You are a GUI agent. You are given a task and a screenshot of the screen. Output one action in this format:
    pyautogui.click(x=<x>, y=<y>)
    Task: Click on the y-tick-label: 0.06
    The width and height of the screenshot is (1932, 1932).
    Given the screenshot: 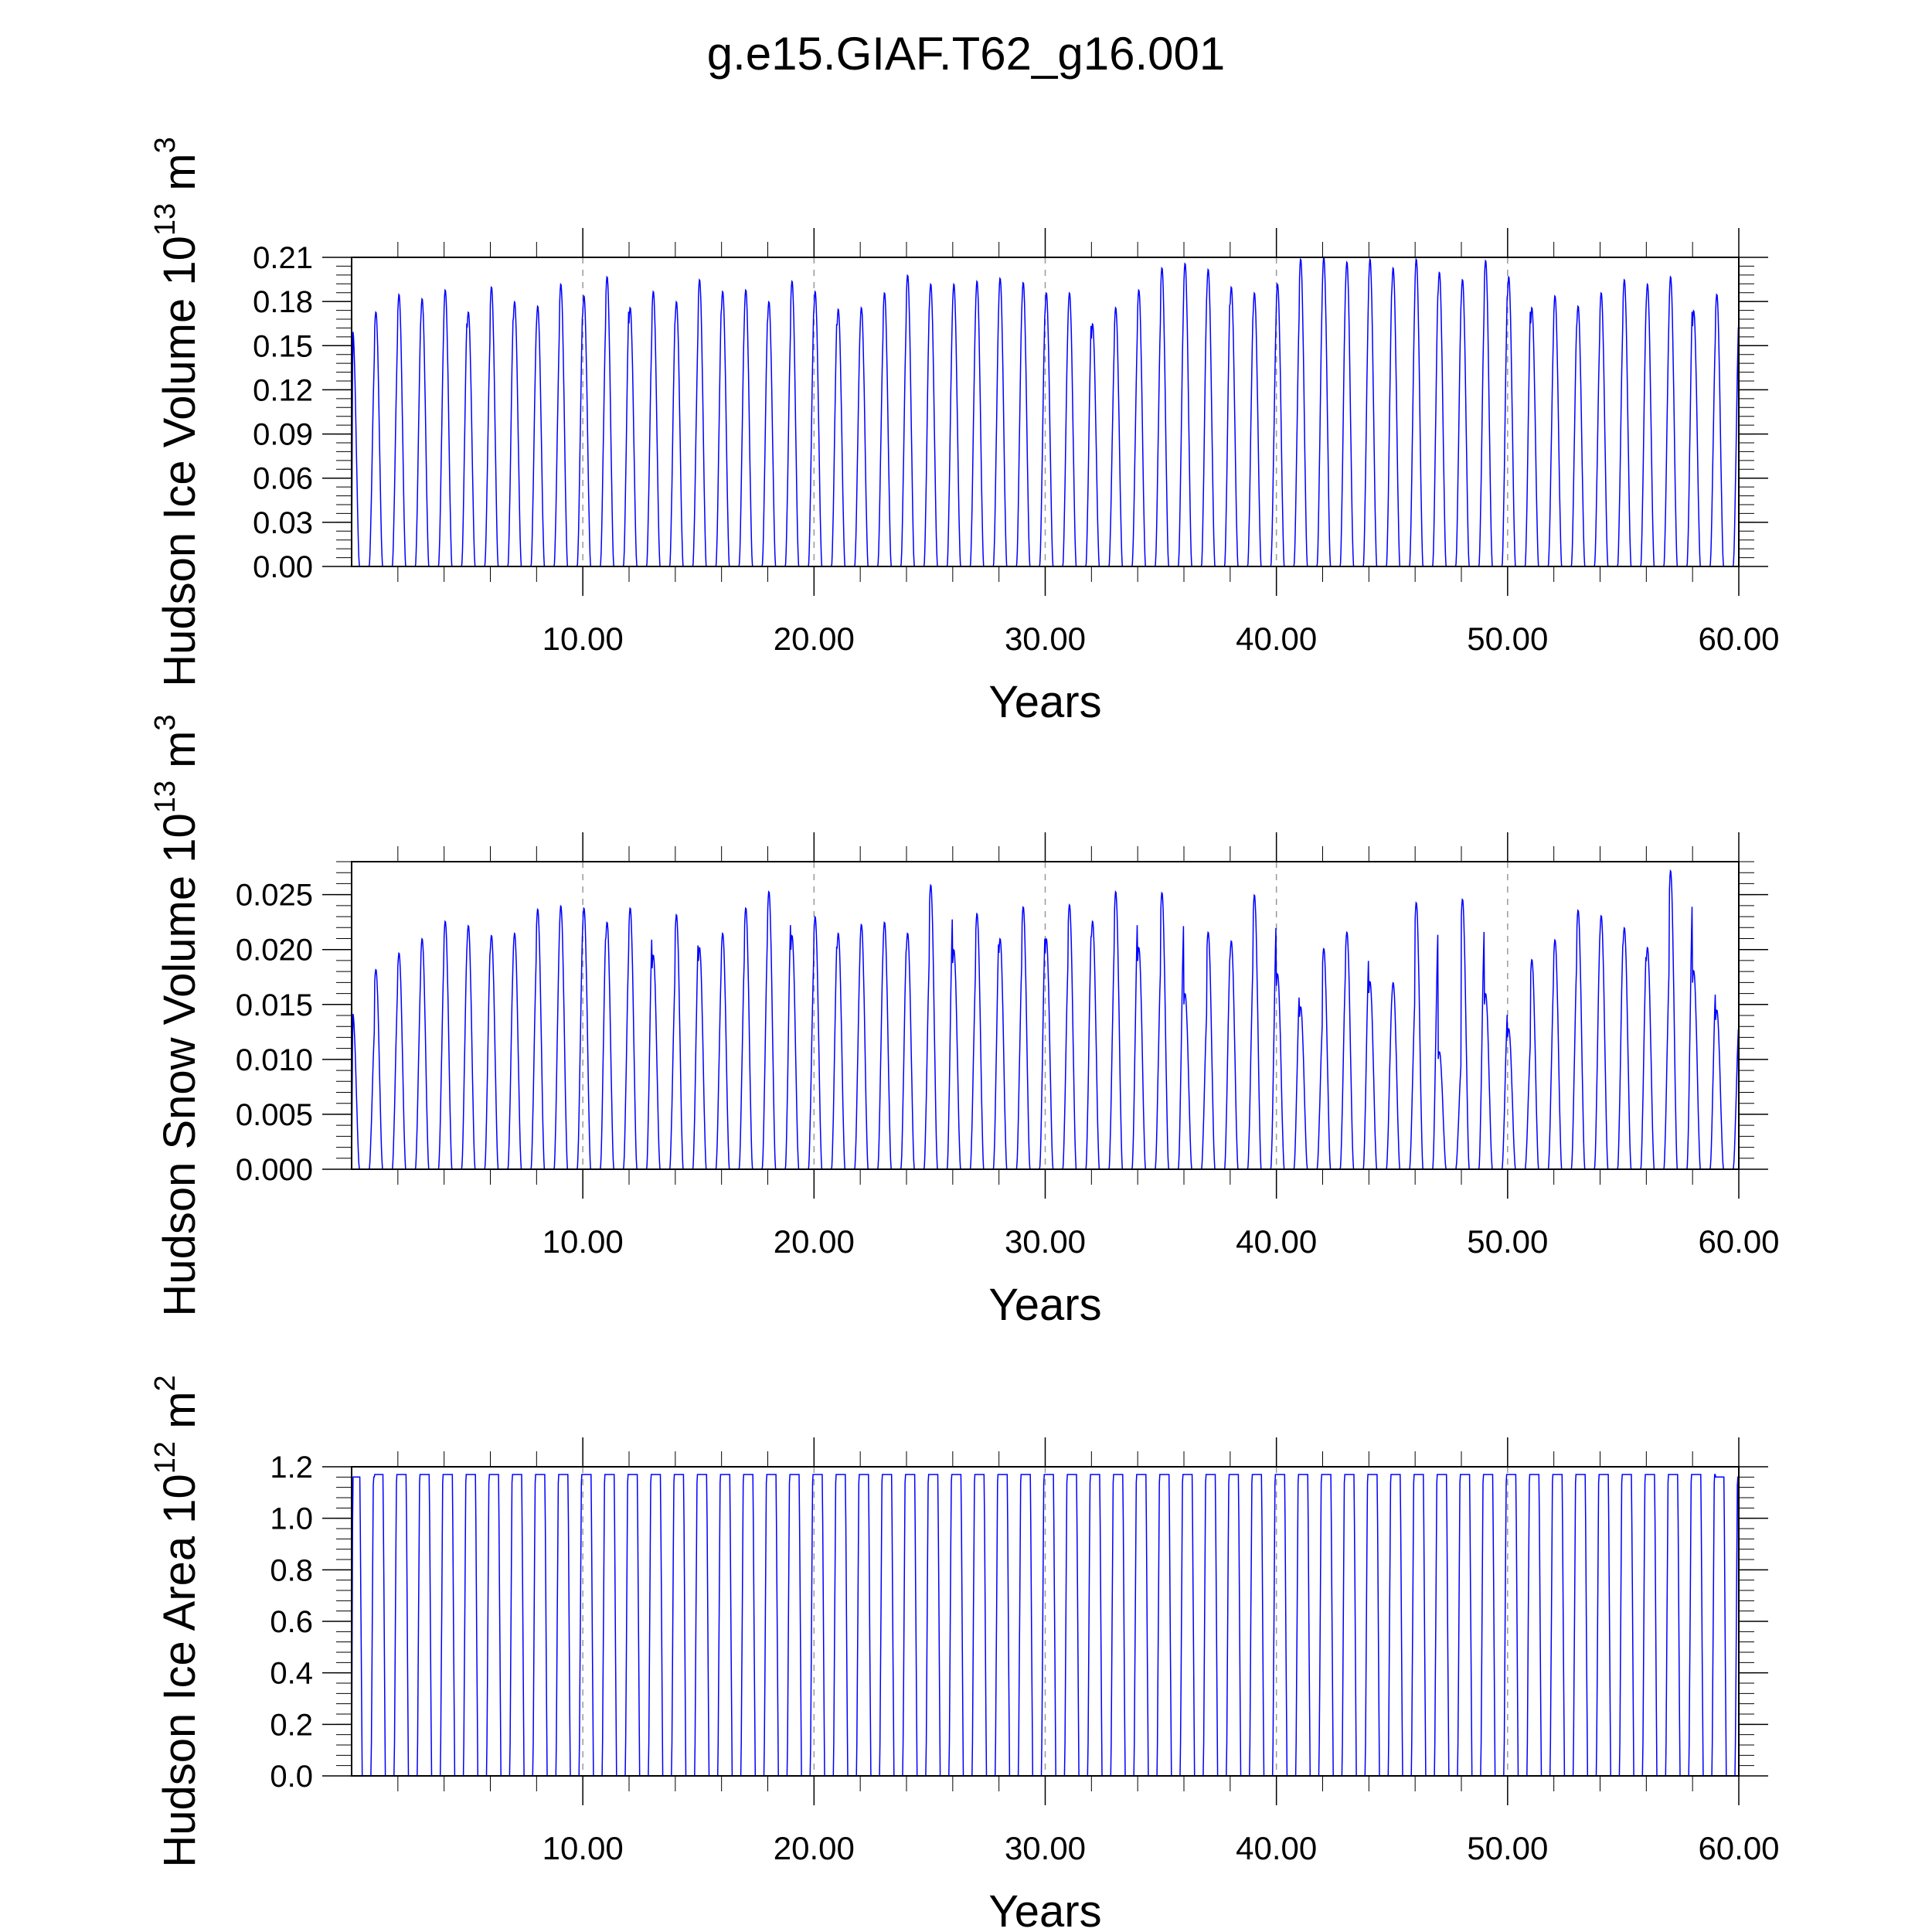 What is the action you would take?
    pyautogui.click(x=283, y=479)
    